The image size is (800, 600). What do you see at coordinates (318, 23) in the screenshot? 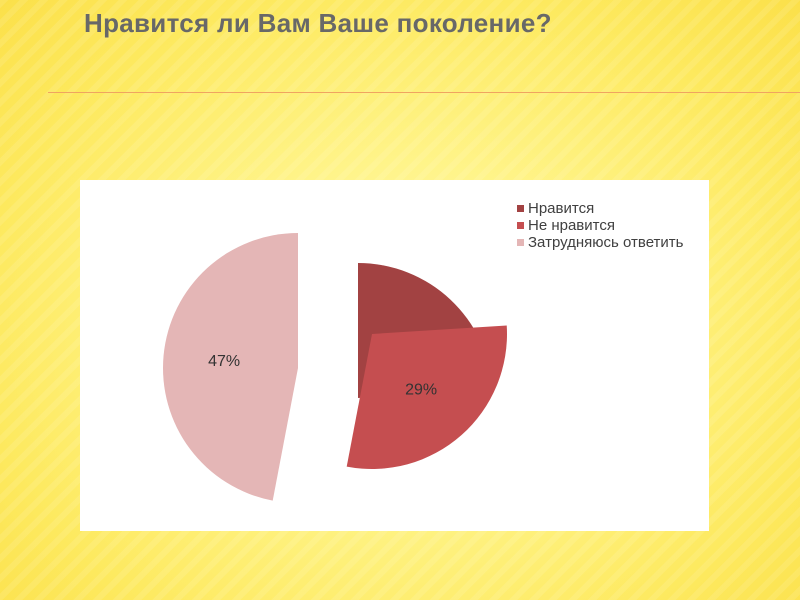
I see `page-title: Нравится ли Вам Ваше поколение?` at bounding box center [318, 23].